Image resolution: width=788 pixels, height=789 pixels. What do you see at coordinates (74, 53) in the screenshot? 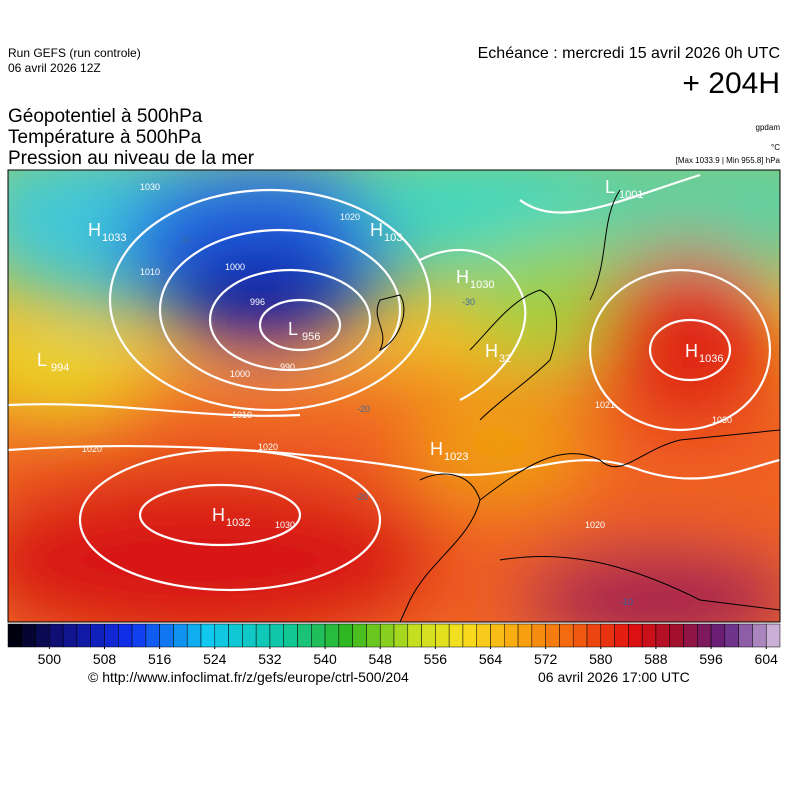
I see `run-name: Run GEFS (run controle)` at bounding box center [74, 53].